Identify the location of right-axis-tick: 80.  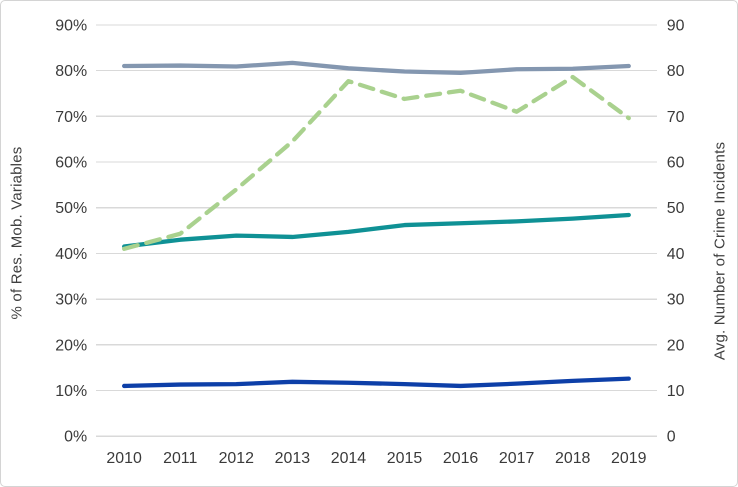
(676, 71).